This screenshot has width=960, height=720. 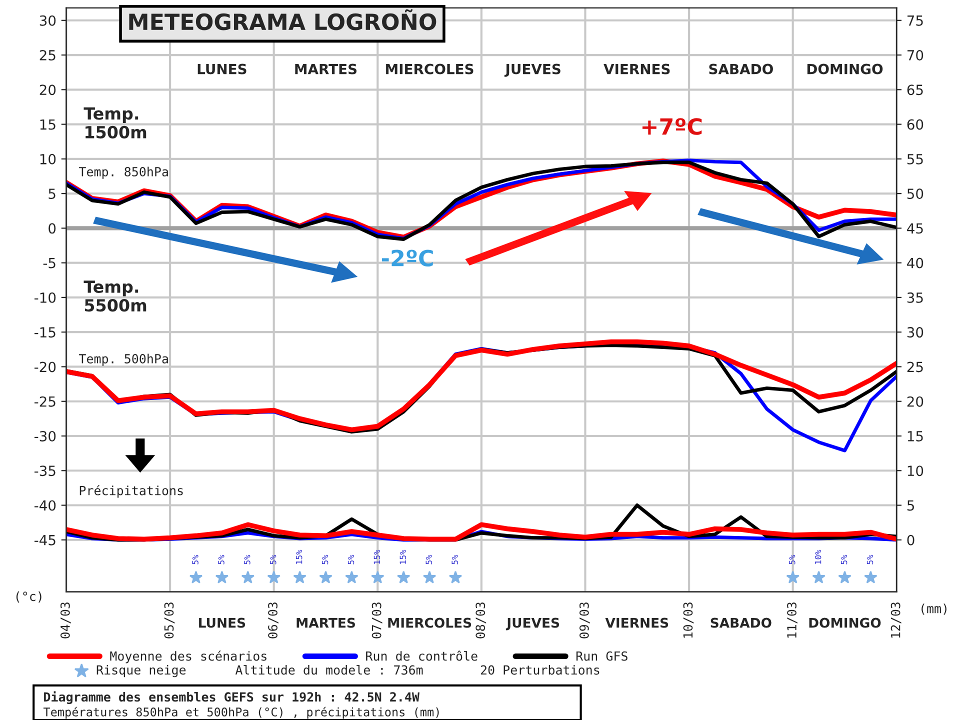 What do you see at coordinates (916, 55) in the screenshot?
I see `y2-tick-label: 70` at bounding box center [916, 55].